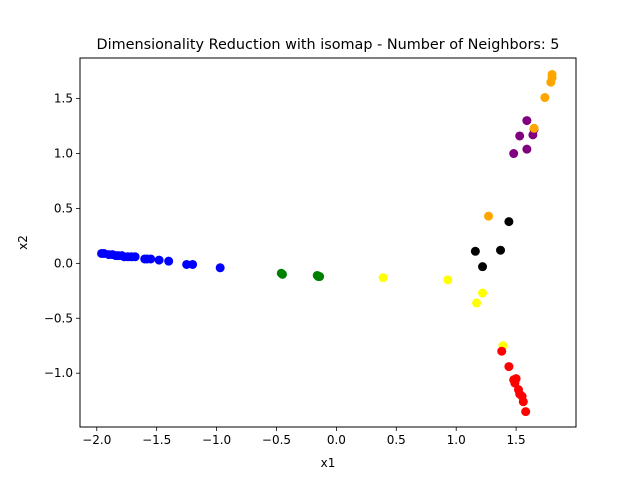 The width and height of the screenshot is (640, 480). I want to click on y-tick-label: −0.5, so click(58, 318).